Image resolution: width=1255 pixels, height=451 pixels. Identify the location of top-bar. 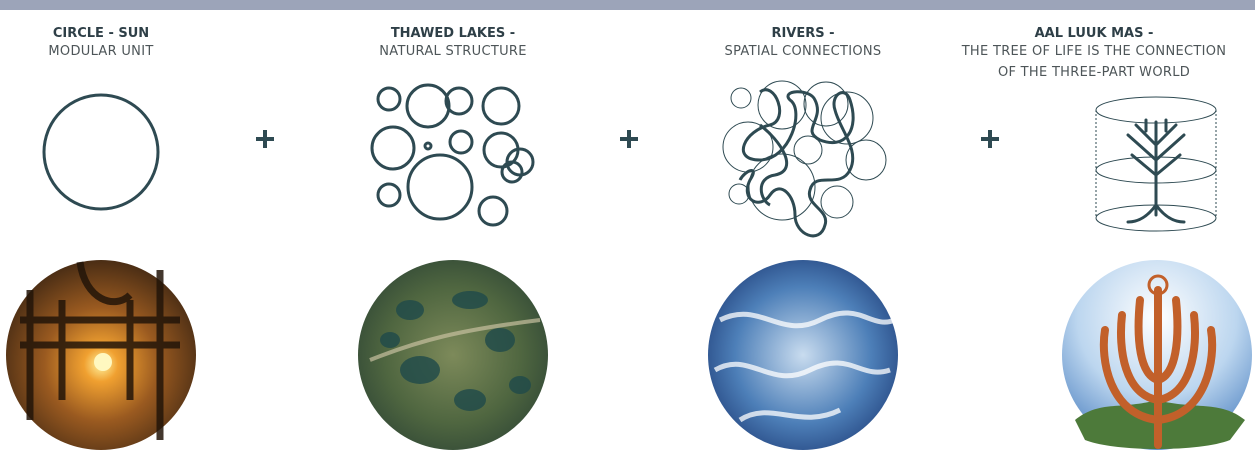
(627, 5).